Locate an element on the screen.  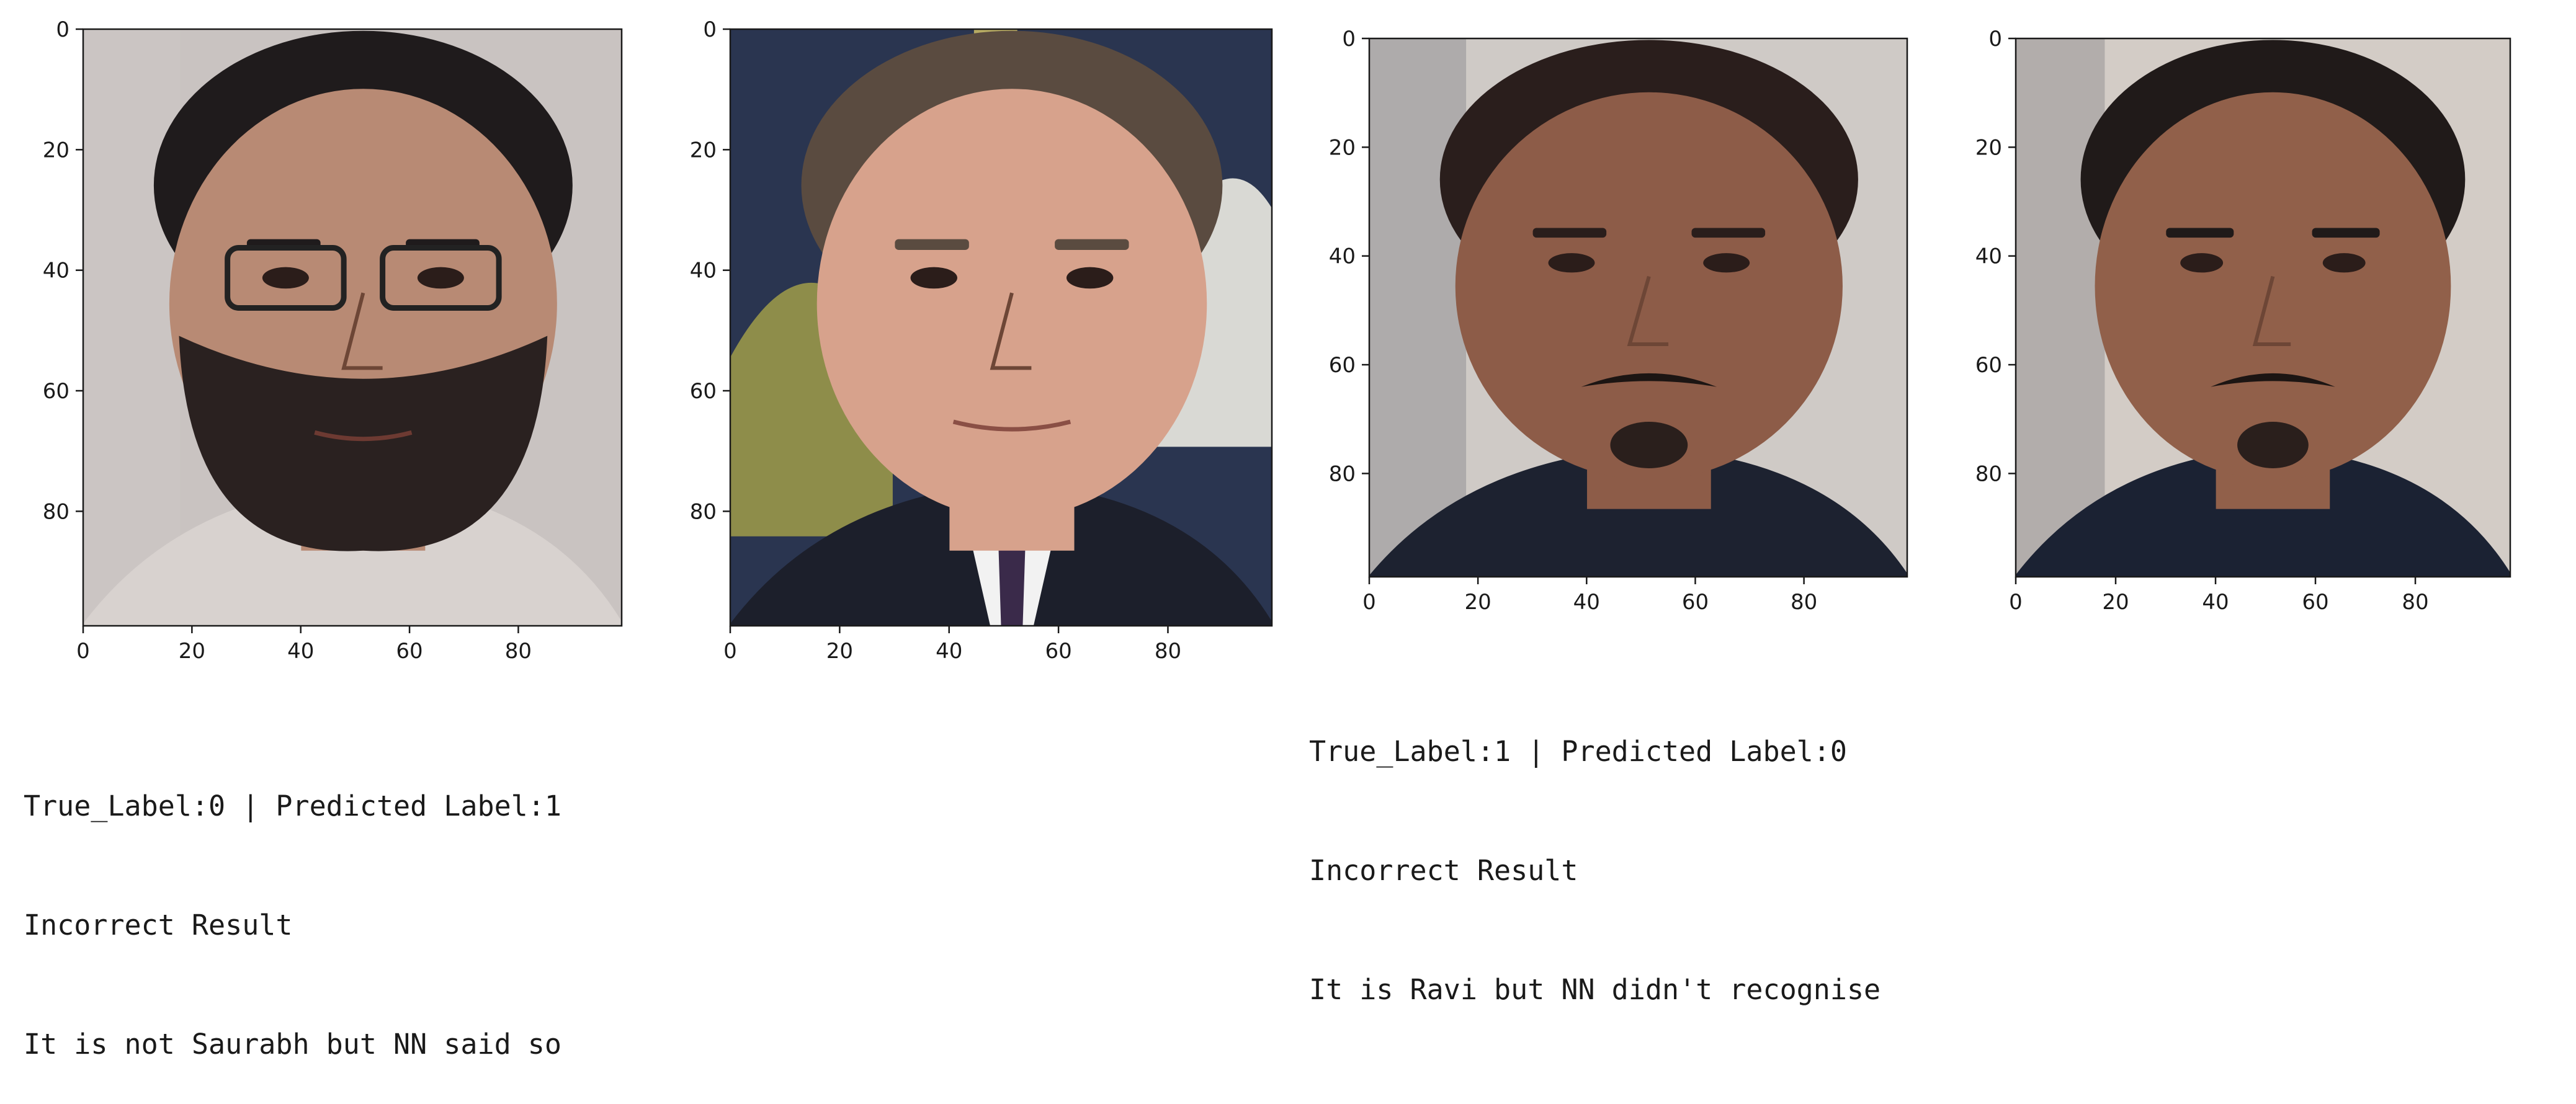
result-2-labels: True_Label:1 | Predicted Label:0 is located at coordinates (1578, 752).